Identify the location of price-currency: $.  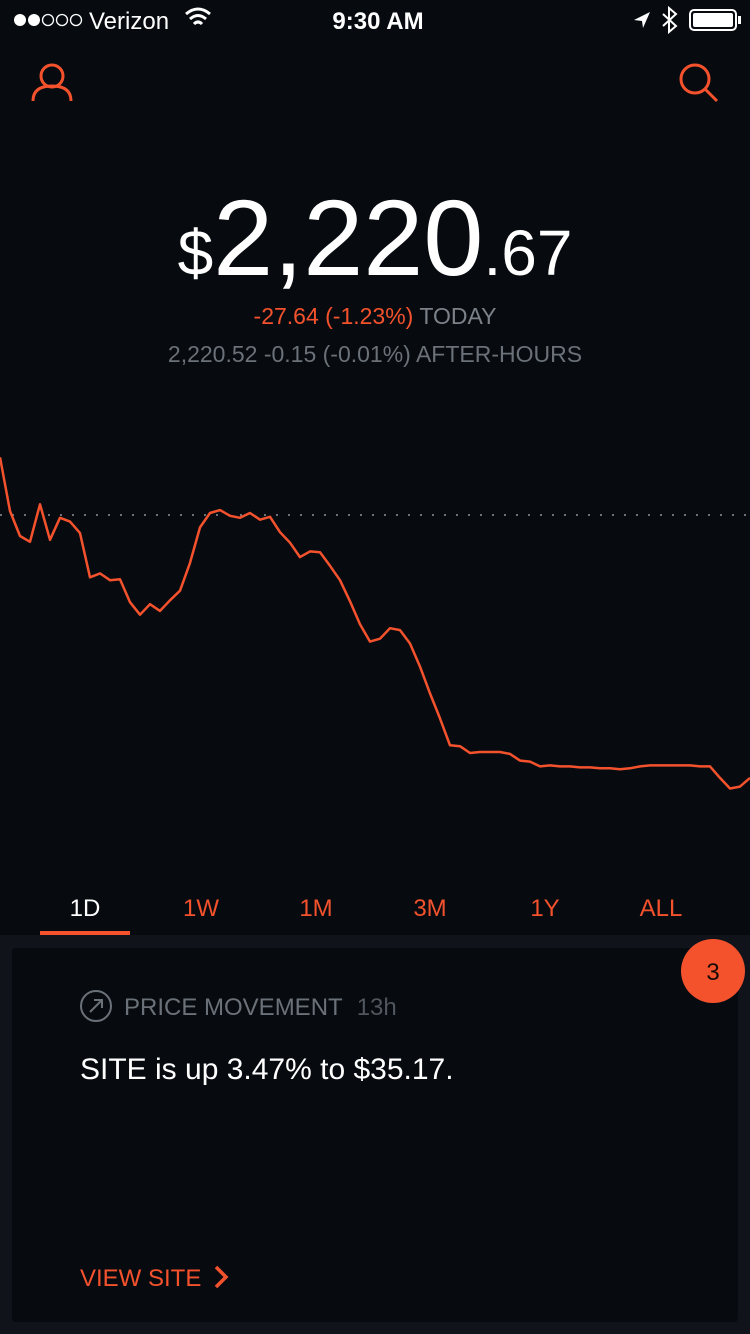
(196, 253).